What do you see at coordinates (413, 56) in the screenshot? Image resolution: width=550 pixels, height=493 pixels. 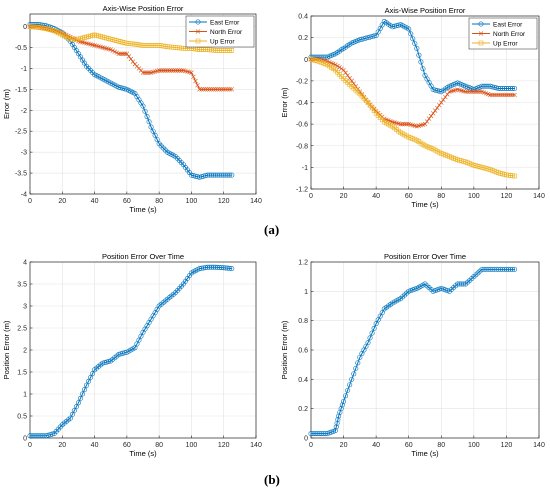 I see `series-line` at bounding box center [413, 56].